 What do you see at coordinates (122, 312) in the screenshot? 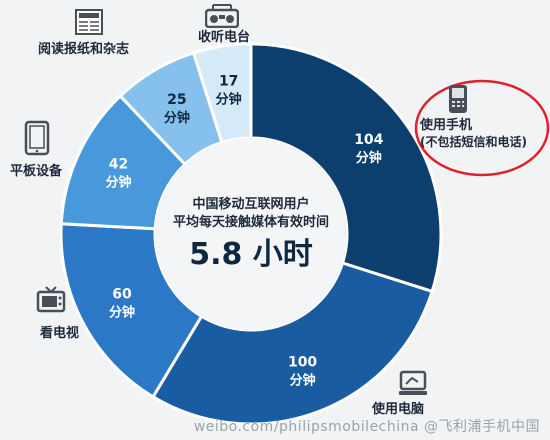
I see `slice-unit-label-2: 分钟` at bounding box center [122, 312].